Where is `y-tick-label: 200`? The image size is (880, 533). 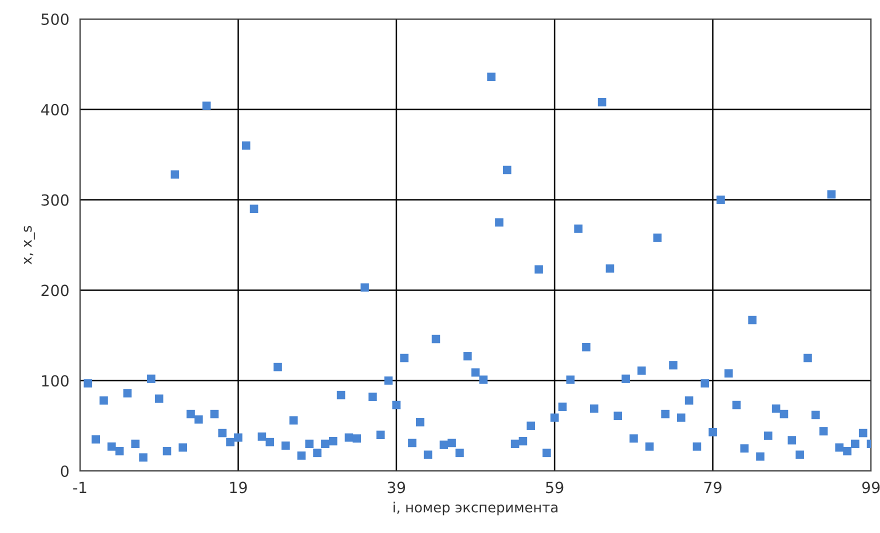 y-tick-label: 200 is located at coordinates (55, 290).